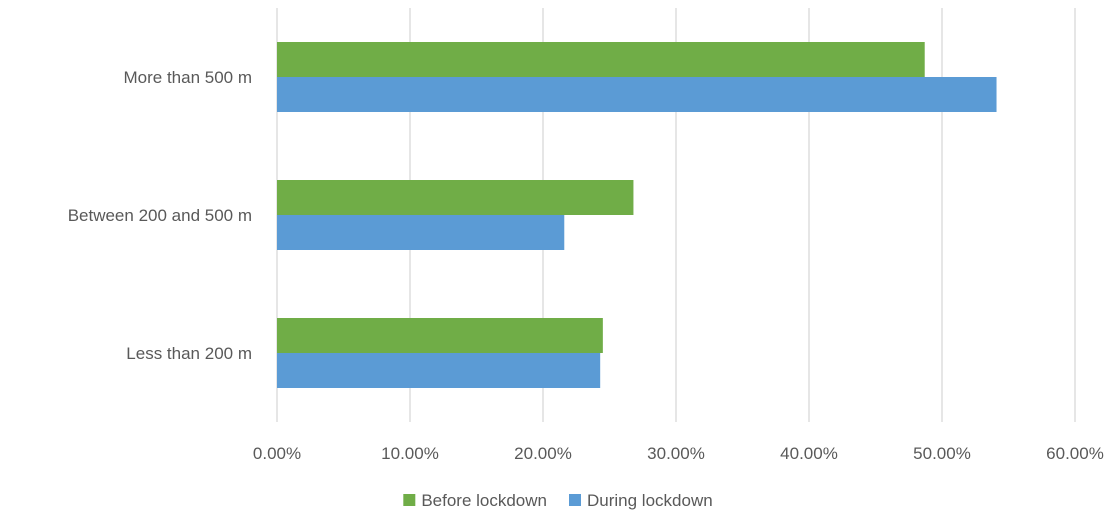 The image size is (1116, 523). Describe the element at coordinates (558, 500) in the screenshot. I see `legend: Before lockdown During lockdown` at that location.